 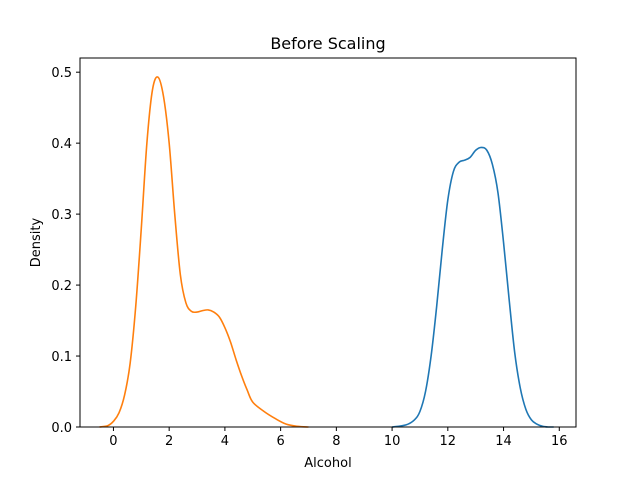 I want to click on density-curve-blue, so click(x=472, y=287).